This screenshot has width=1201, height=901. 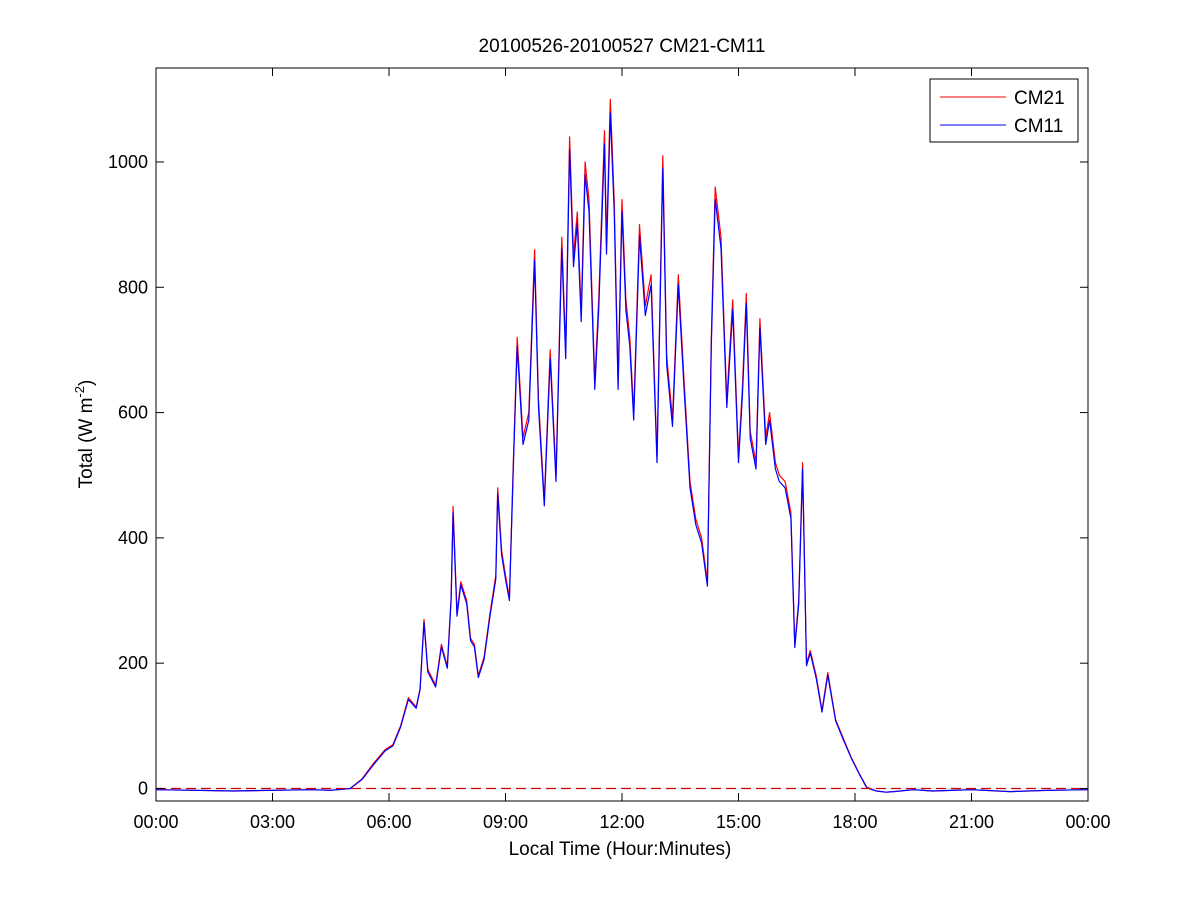 I want to click on x-tick-label: 15:00, so click(x=738, y=822).